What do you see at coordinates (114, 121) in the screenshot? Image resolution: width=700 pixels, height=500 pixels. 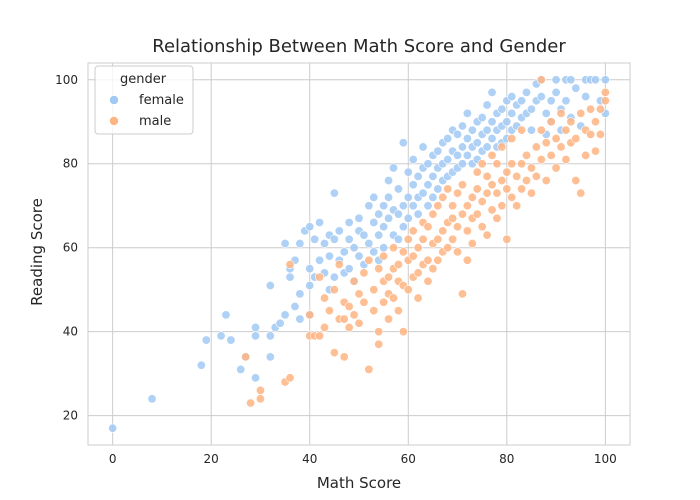 I see `legend-marker-male` at bounding box center [114, 121].